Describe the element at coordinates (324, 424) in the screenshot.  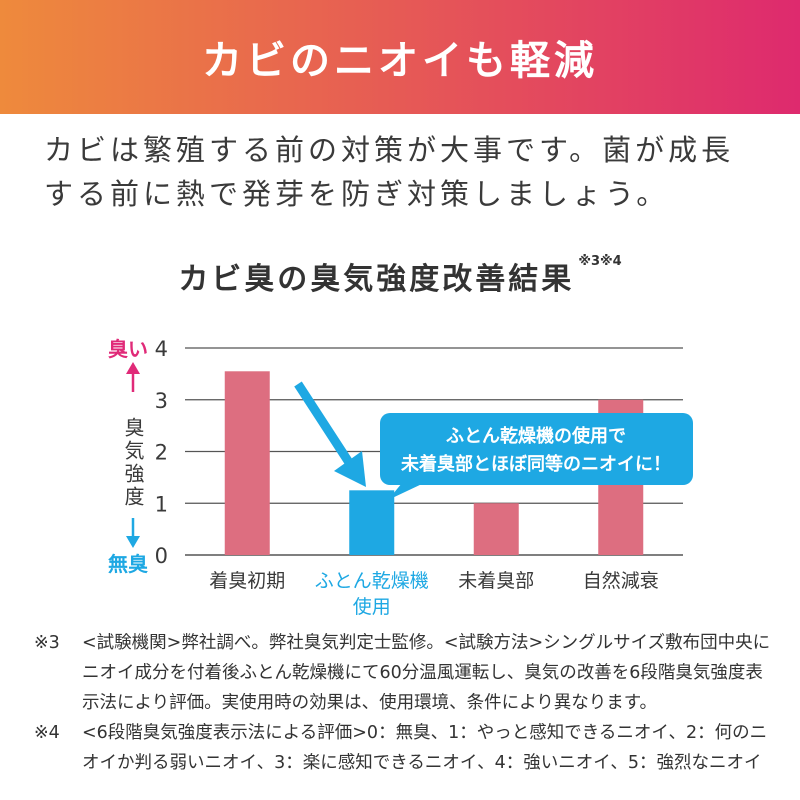
I see `pointer-arrow-icon` at that location.